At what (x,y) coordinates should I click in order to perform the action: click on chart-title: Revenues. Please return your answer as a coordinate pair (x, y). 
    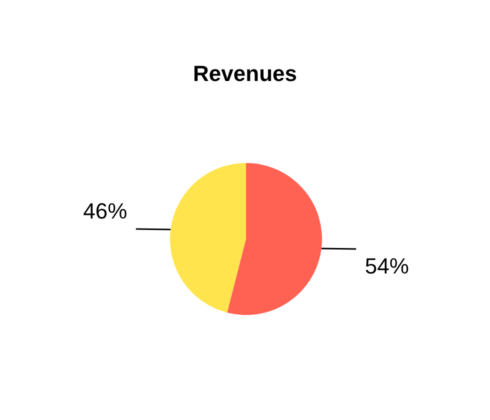
    Looking at the image, I should click on (245, 73).